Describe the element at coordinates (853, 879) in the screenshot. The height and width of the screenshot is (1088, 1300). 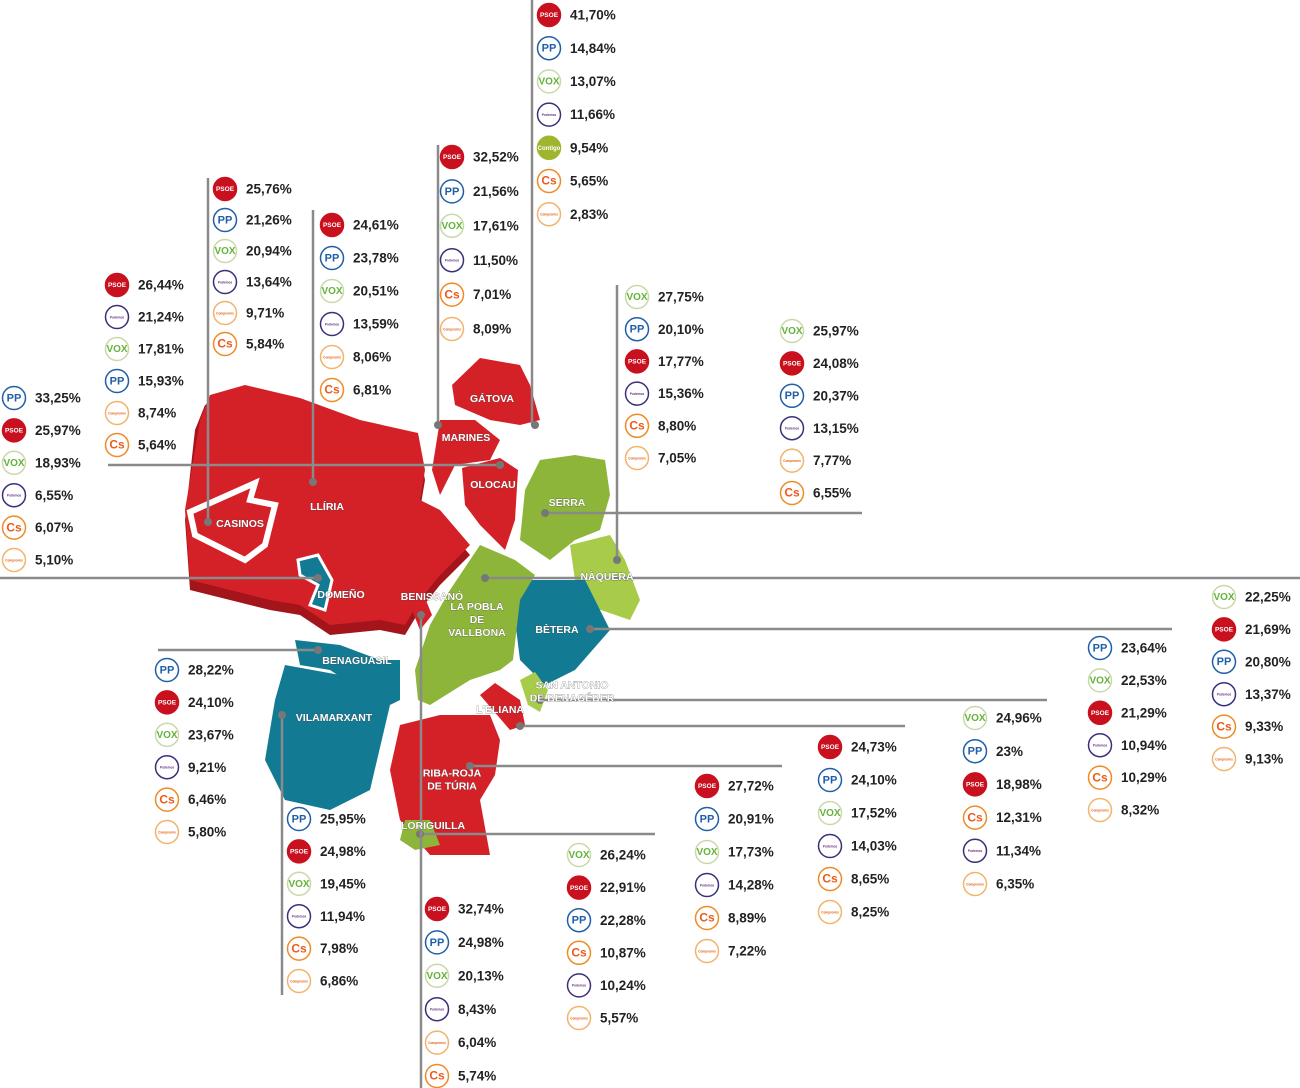
I see `result-row: Cs 8,65%` at that location.